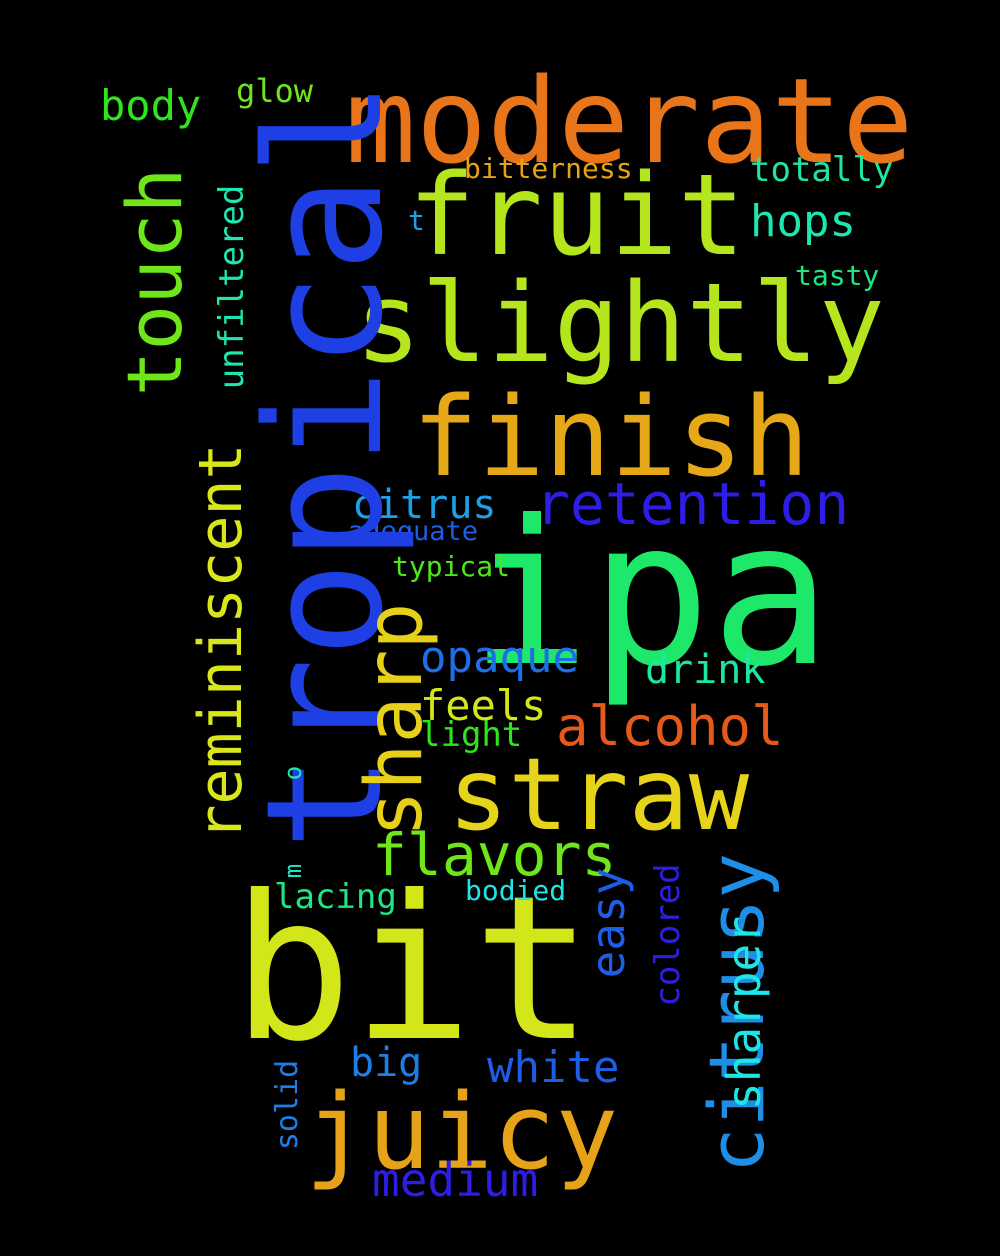 This screenshot has height=1256, width=1000. I want to click on word-sharper: sharper, so click(744, 1013).